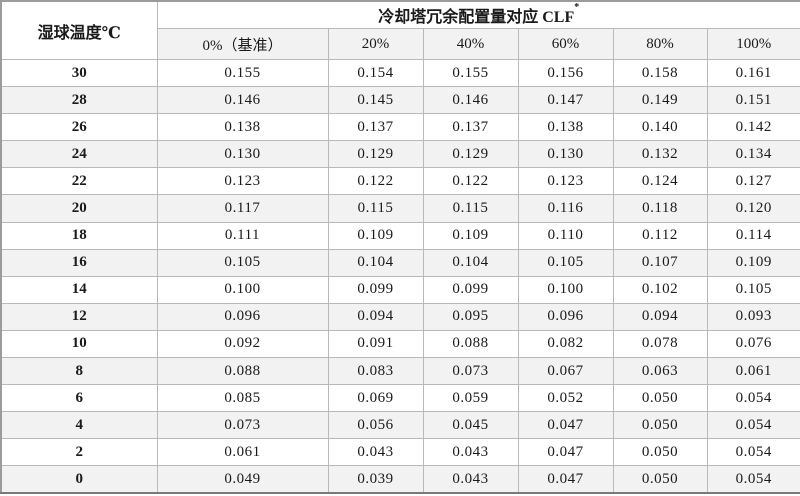 This screenshot has height=496, width=800. Describe the element at coordinates (660, 262) in the screenshot. I see `clf-value-cell: 0.107` at that location.